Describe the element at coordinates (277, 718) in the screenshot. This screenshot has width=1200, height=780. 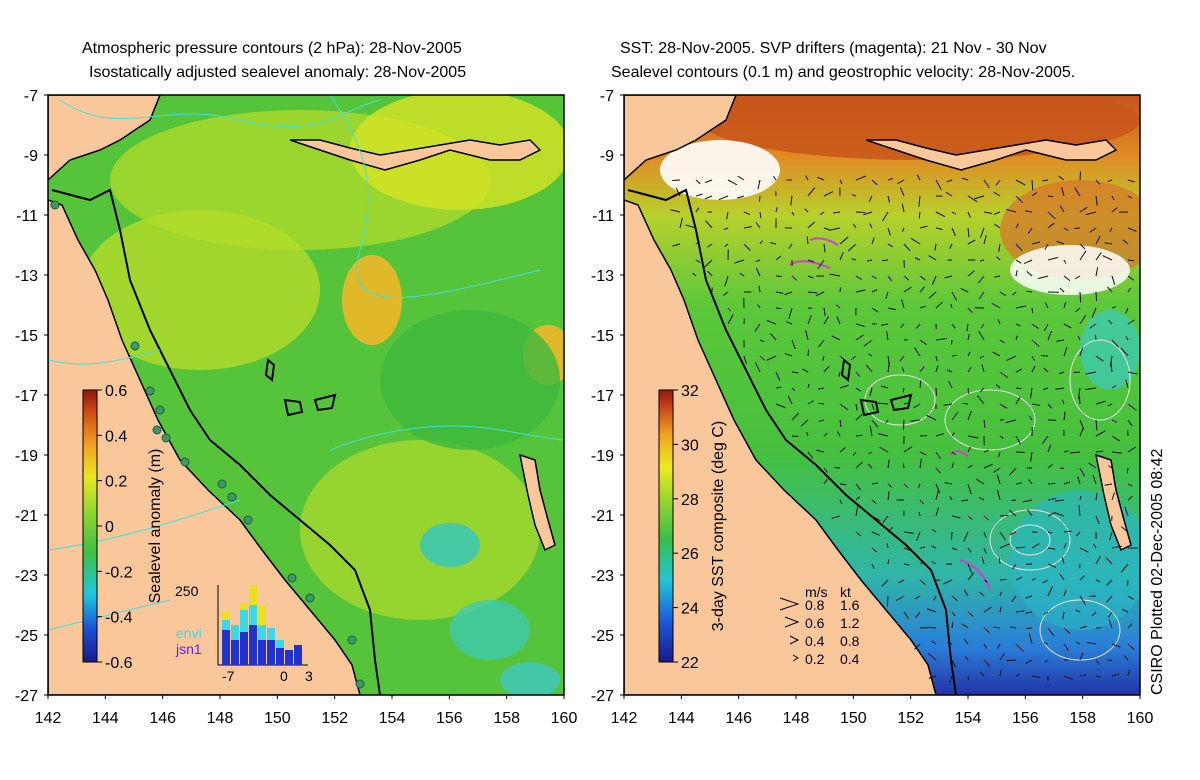
I see `left-lon-label: 150` at that location.